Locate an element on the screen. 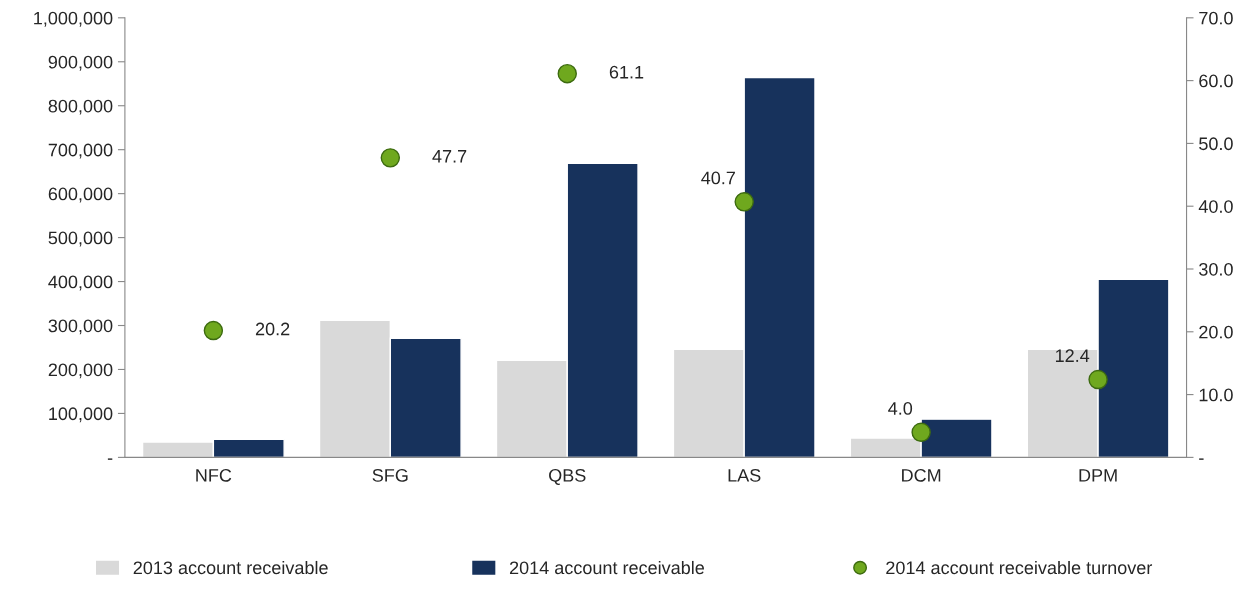  data-label: 40.7 is located at coordinates (718, 178).